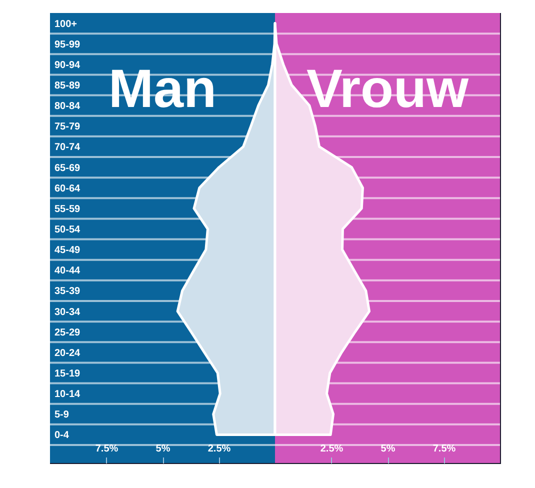 The image size is (535, 488). I want to click on y-tick-label: 30-34, so click(67, 312).